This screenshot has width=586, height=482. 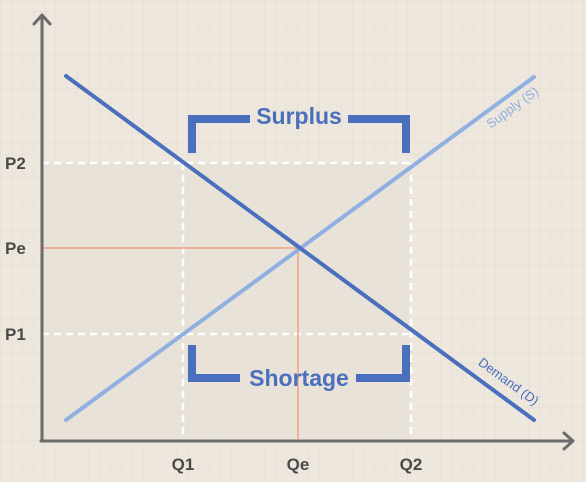 What do you see at coordinates (383, 363) in the screenshot?
I see `shortage-bracket-right` at bounding box center [383, 363].